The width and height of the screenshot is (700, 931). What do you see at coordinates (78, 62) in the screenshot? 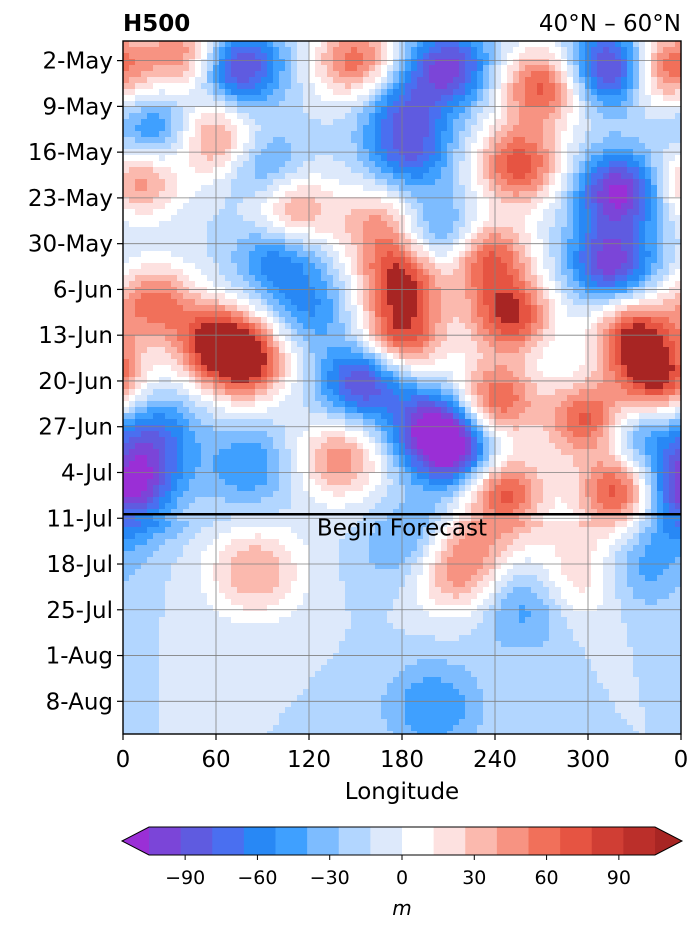
I see `y-tick-label: 2-May` at bounding box center [78, 62].